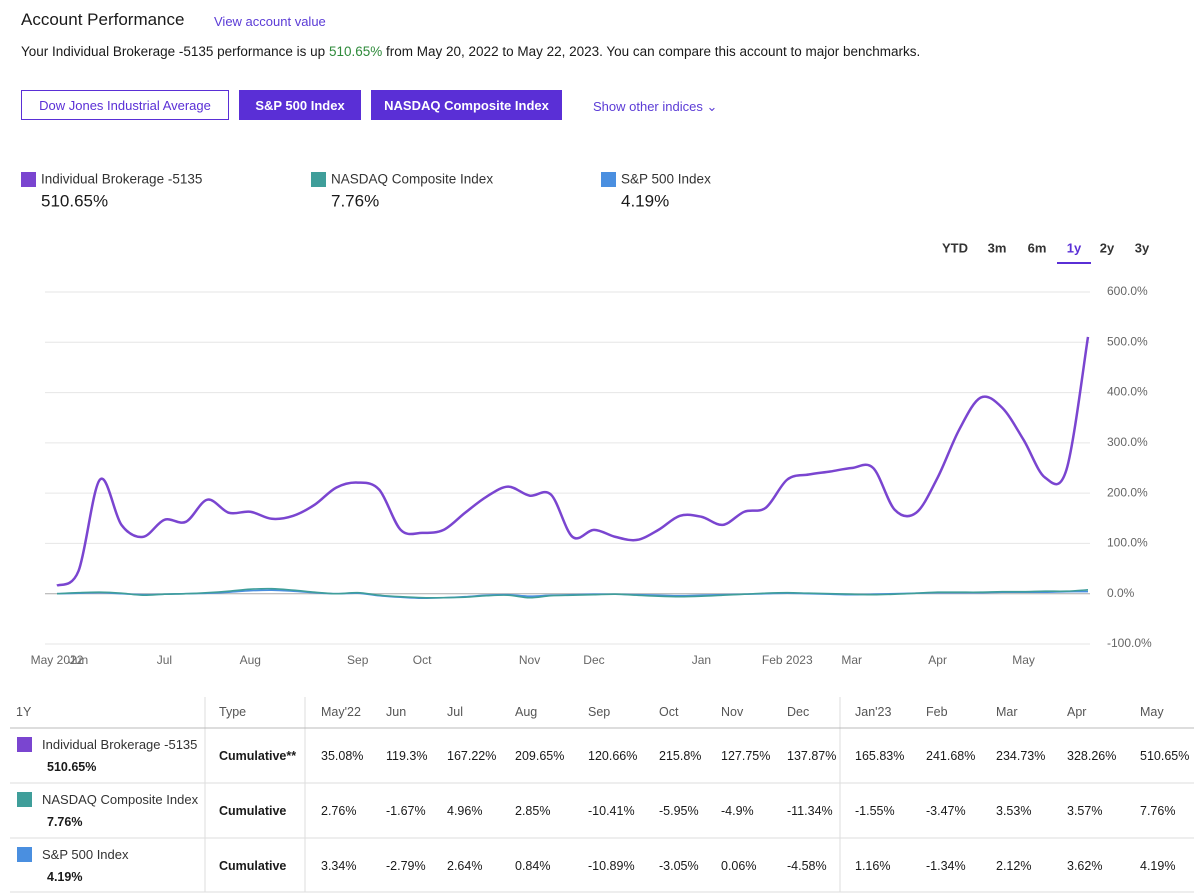 The image size is (1194, 895). Describe the element at coordinates (746, 756) in the screenshot. I see `row-value: 127.75%` at that location.